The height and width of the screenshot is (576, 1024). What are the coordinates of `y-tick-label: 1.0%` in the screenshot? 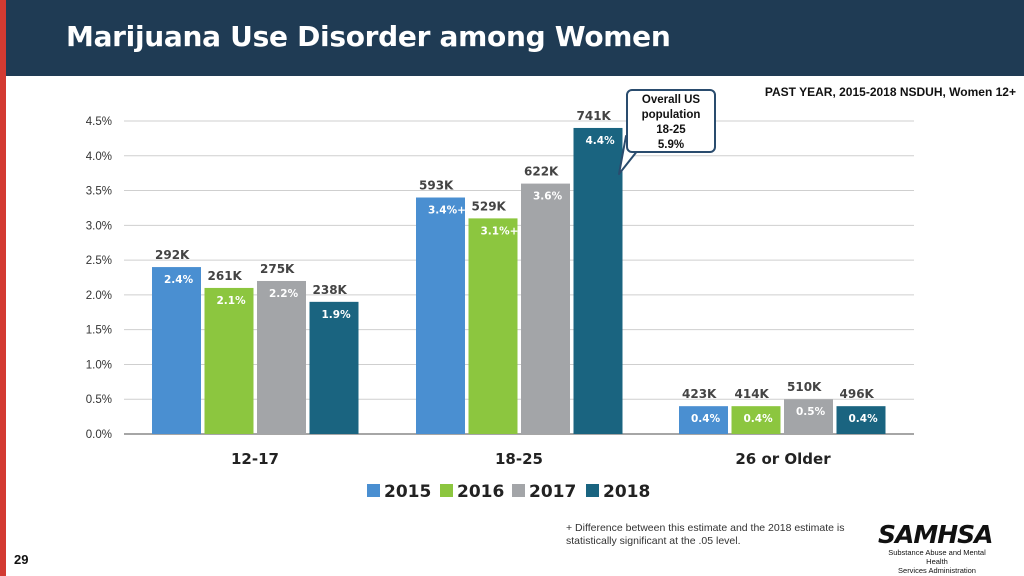 It's located at (99, 365).